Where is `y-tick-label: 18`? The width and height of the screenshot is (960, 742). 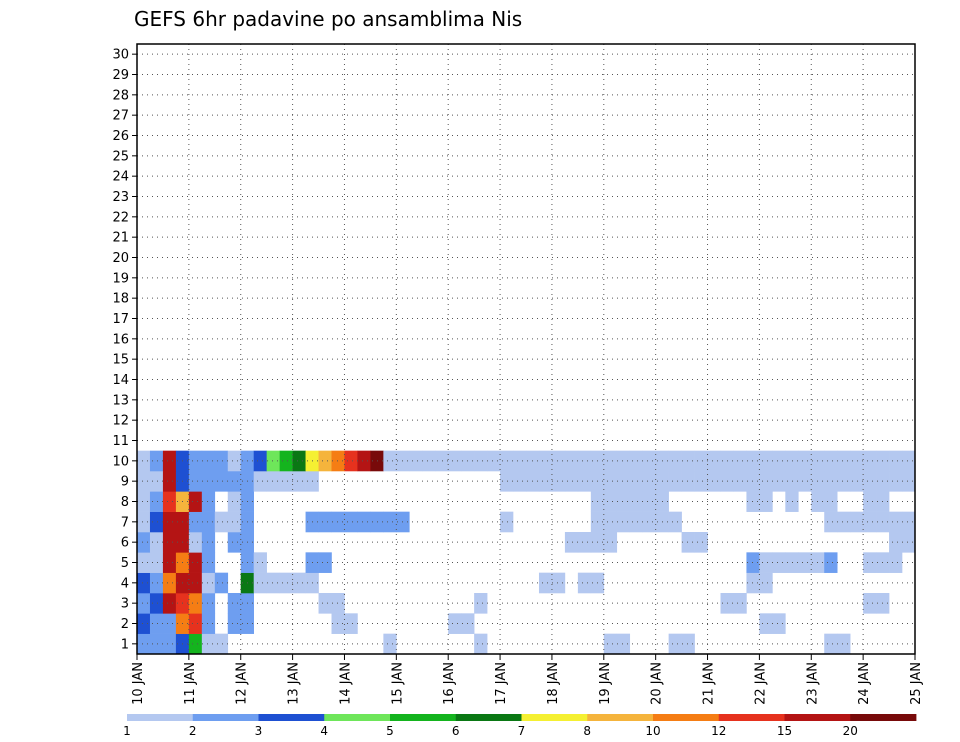
y-tick-label: 18 is located at coordinates (120, 299).